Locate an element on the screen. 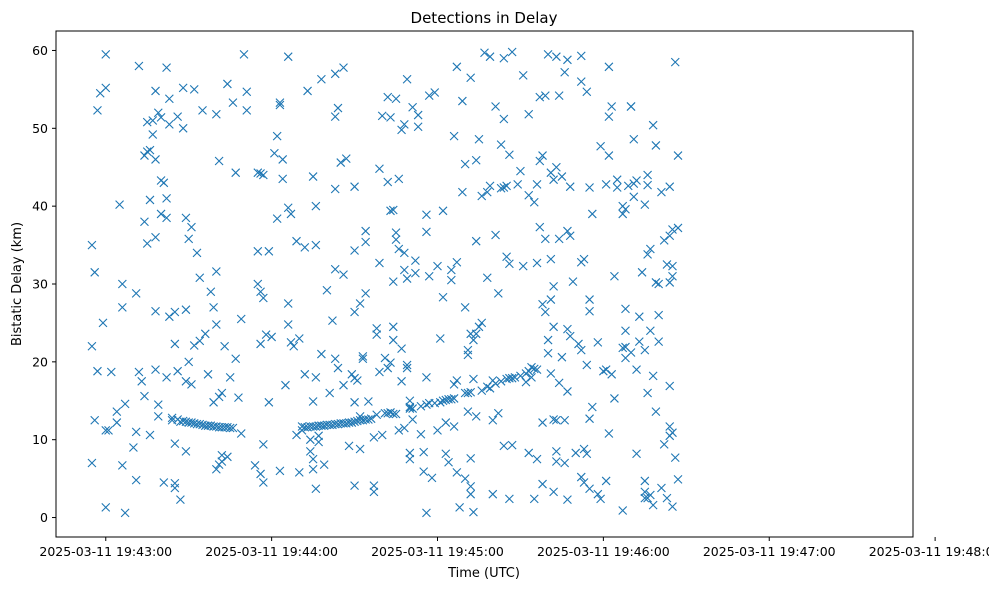 Image resolution: width=989 pixels, height=590 pixels. y-axis-ticks: 0 10 20 30 40 50 60 is located at coordinates (44, 284).